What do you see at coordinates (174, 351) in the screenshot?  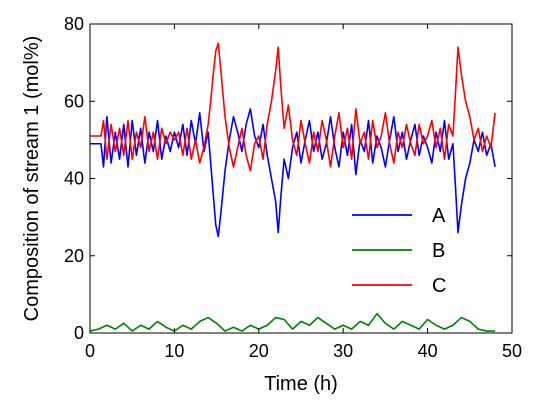 I see `x-tick-label: 10` at bounding box center [174, 351].